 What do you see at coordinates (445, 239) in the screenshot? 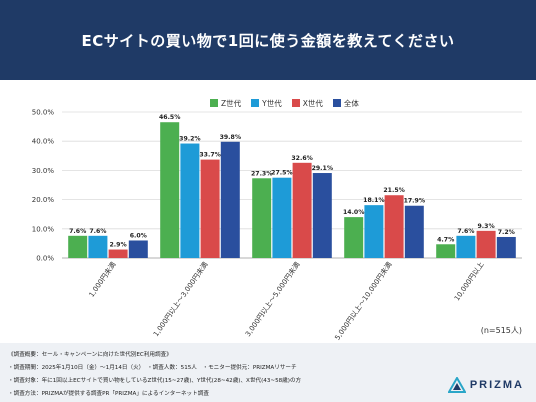
I see `data-label: 4.7%` at bounding box center [445, 239].